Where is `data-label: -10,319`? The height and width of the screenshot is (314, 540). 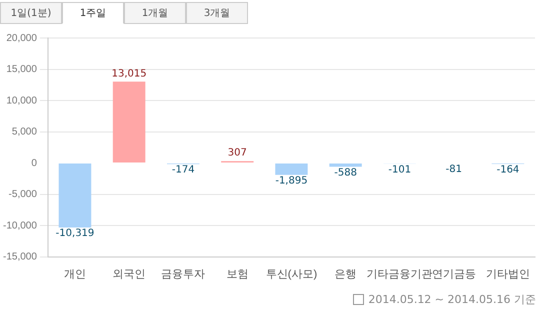
data-label: -10,319 is located at coordinates (75, 234).